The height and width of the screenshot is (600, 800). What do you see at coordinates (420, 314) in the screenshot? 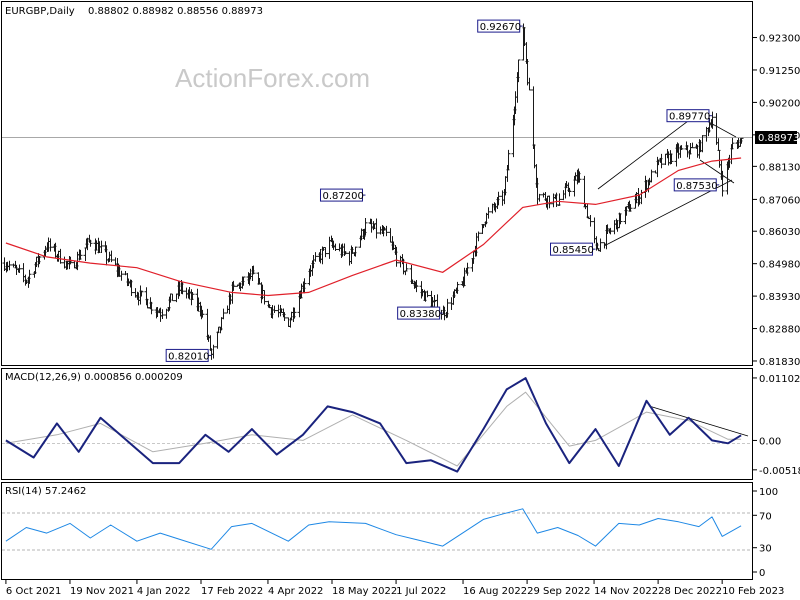
I see `annotation-label: 0.83380` at bounding box center [420, 314].